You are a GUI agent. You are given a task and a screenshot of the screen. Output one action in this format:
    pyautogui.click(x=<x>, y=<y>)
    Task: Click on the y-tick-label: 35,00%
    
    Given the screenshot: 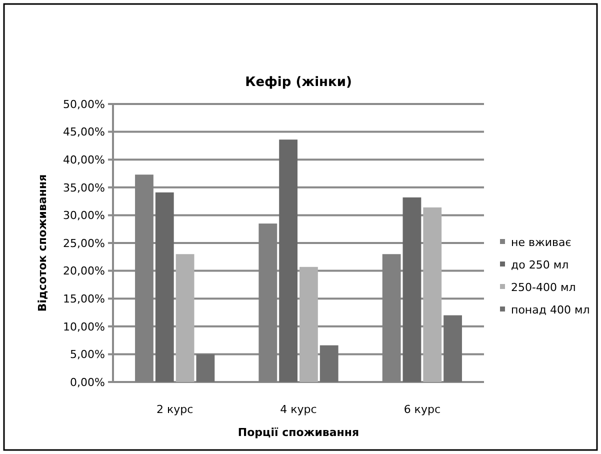 What is the action you would take?
    pyautogui.click(x=84, y=187)
    